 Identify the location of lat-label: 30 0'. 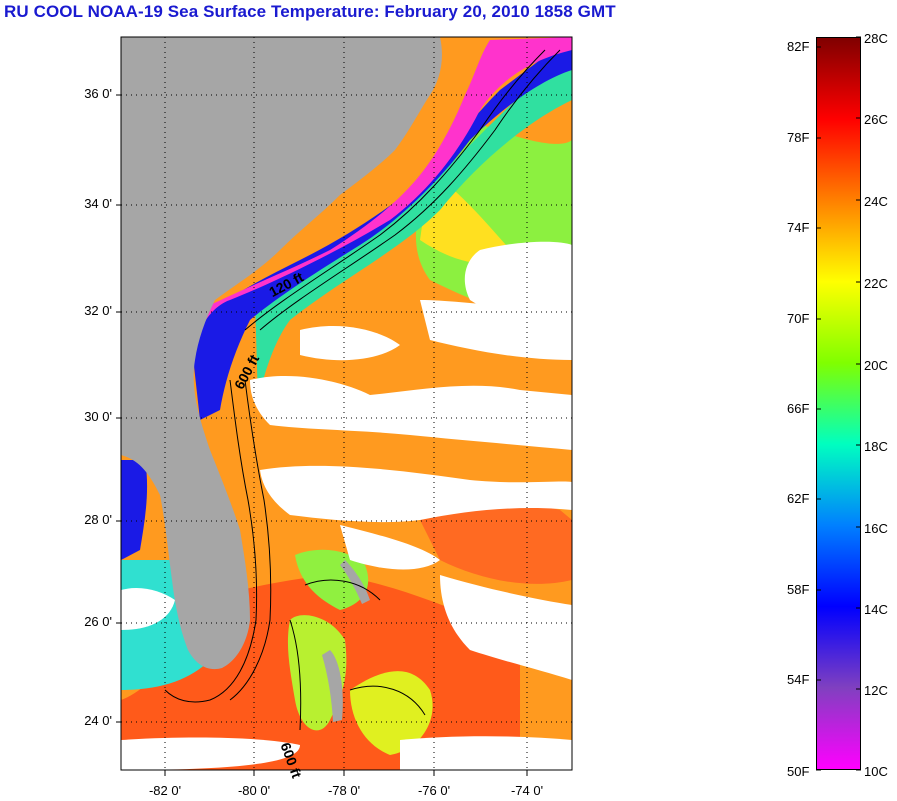
(98, 416).